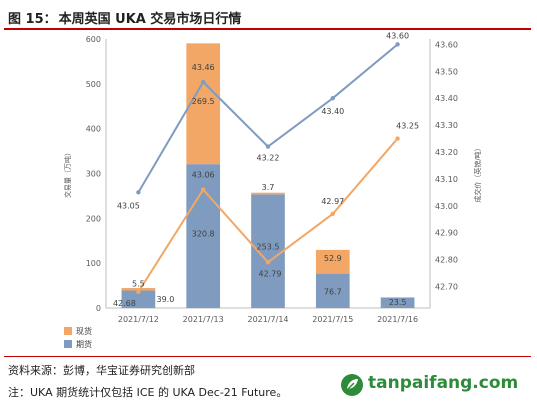 Image resolution: width=537 pixels, height=404 pixels. I want to click on y-right-tick-label: 43.10, so click(446, 179).